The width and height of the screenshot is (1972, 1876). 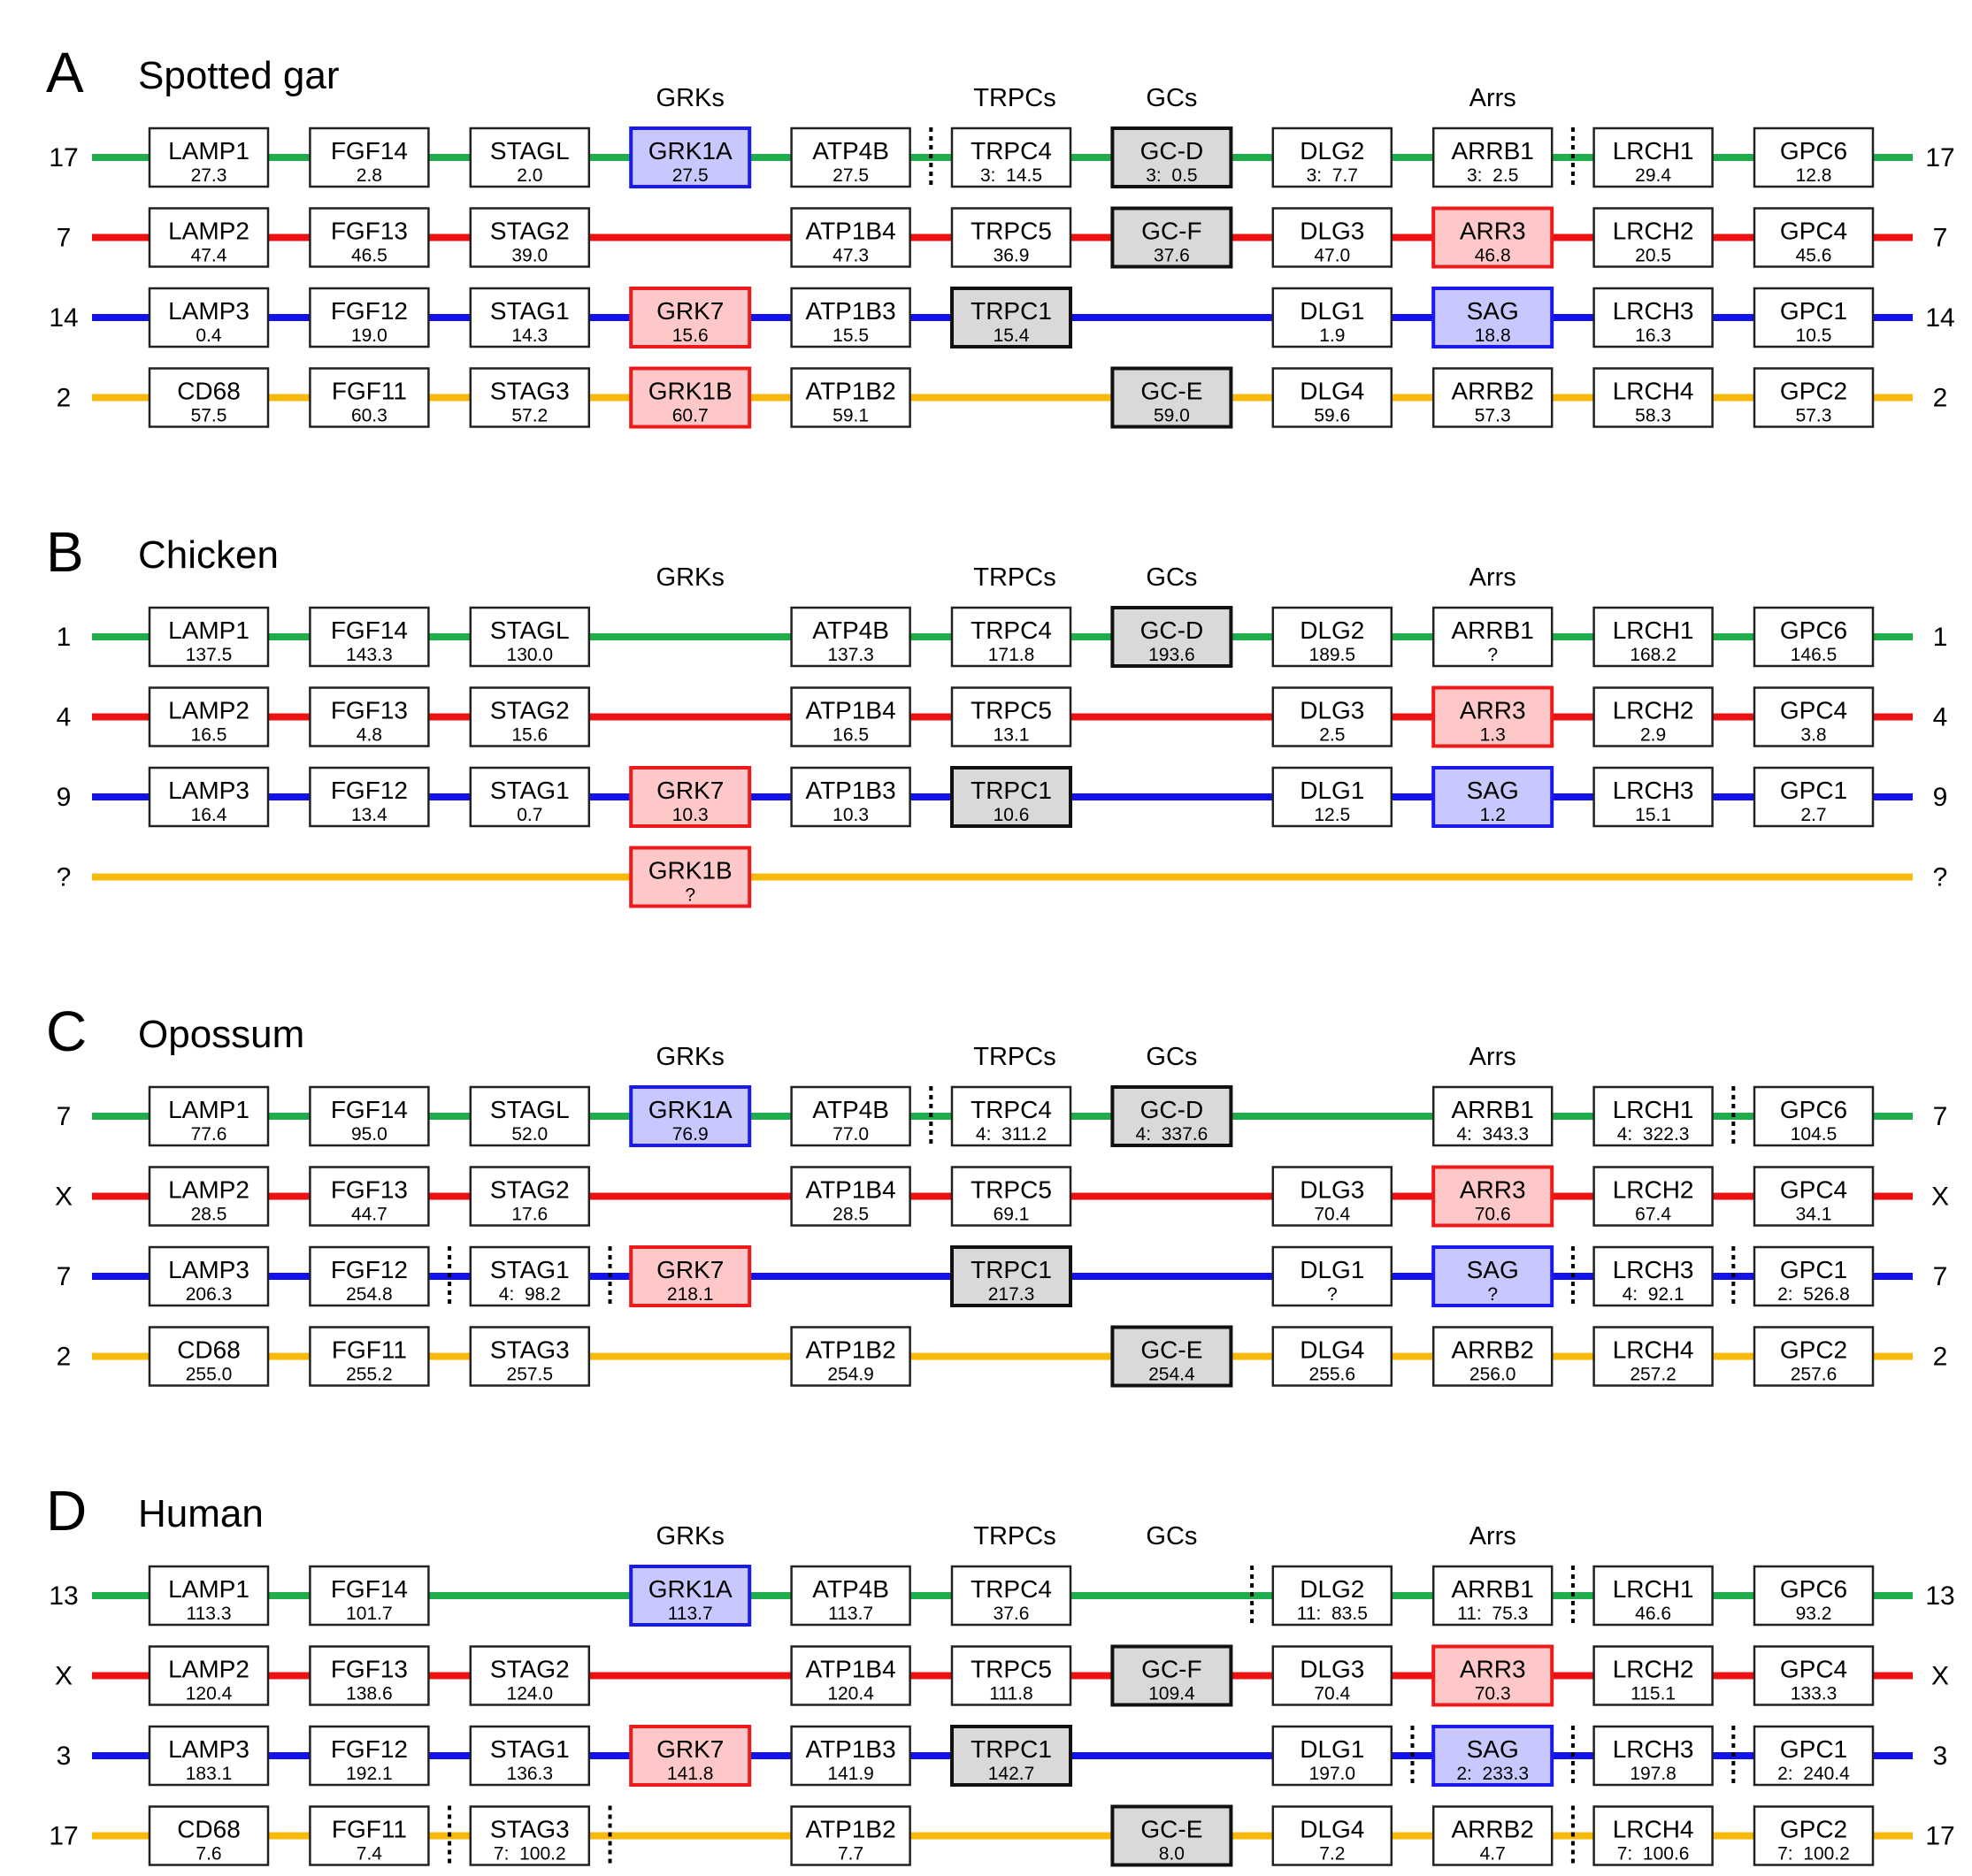 What do you see at coordinates (690, 1589) in the screenshot?
I see `gene-name: GRK1A` at bounding box center [690, 1589].